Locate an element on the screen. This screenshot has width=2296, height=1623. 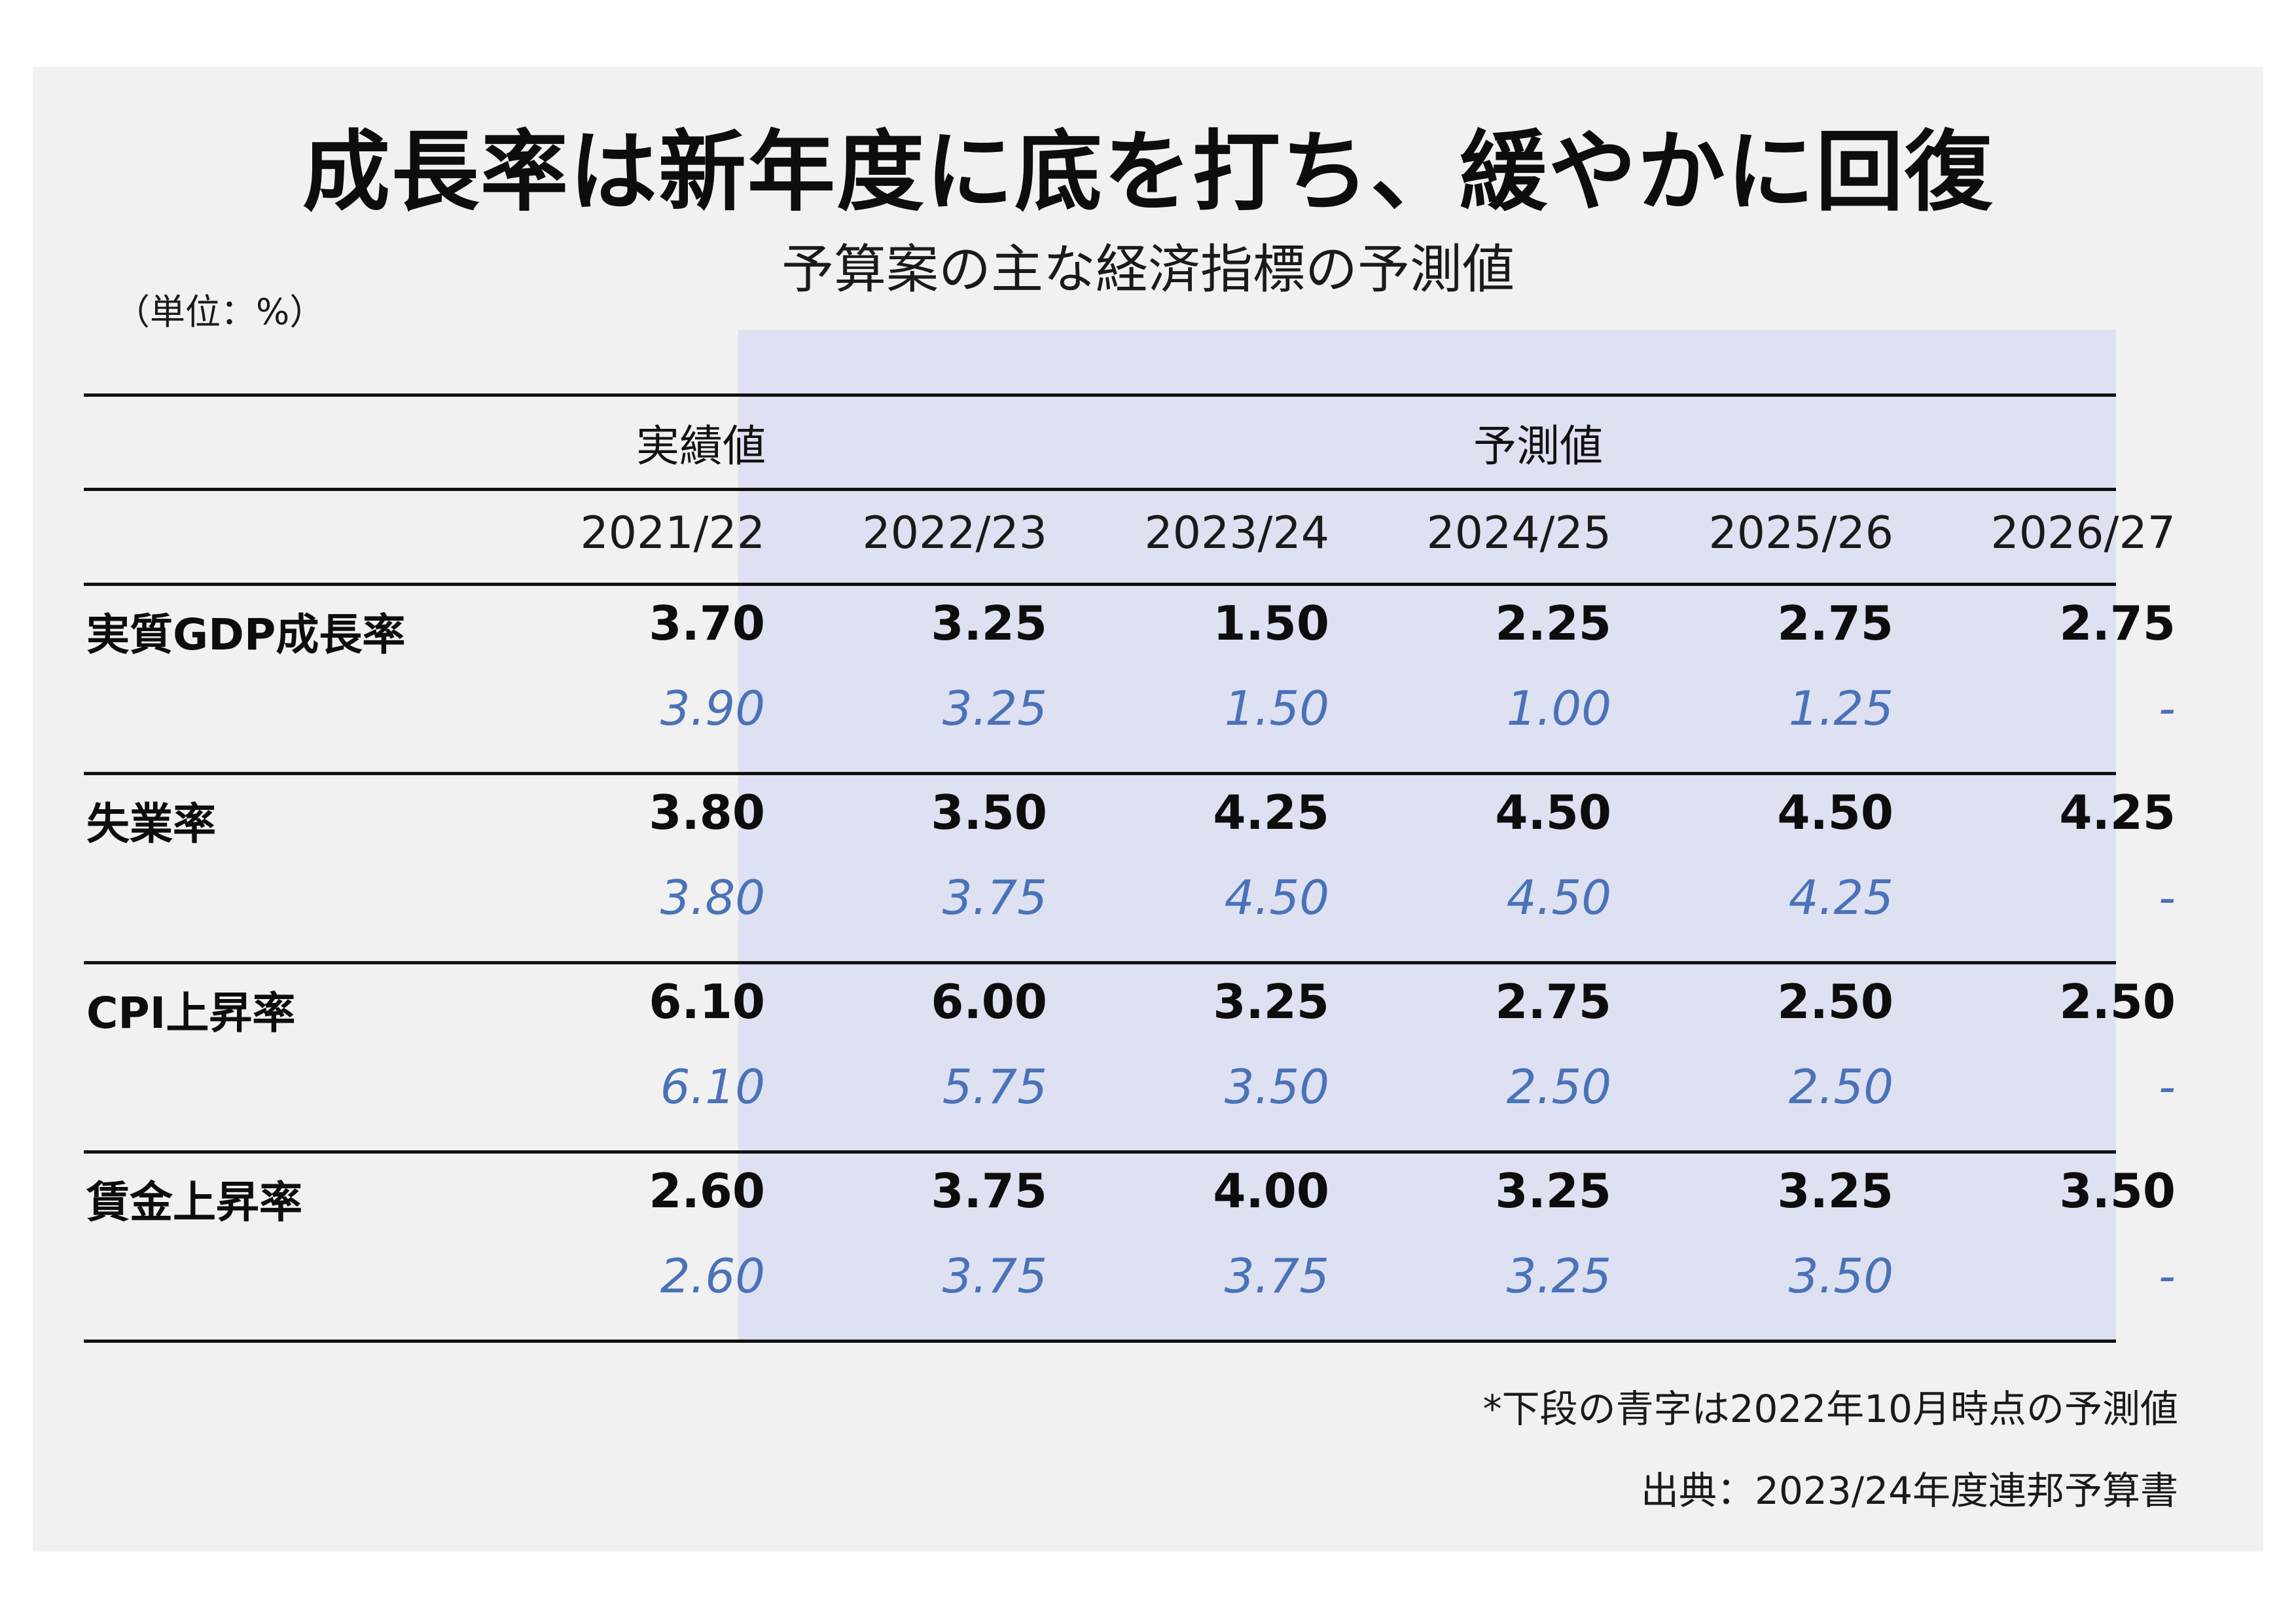
header-actual: 実績値 is located at coordinates (701, 446).